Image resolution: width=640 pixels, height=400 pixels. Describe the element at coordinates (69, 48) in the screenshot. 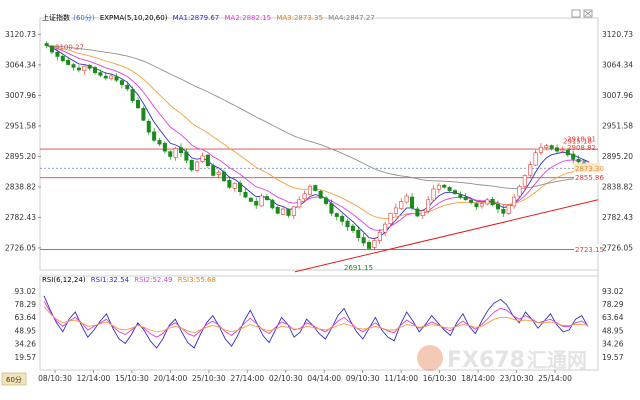

I see `high-left-label: 3100.27` at that location.